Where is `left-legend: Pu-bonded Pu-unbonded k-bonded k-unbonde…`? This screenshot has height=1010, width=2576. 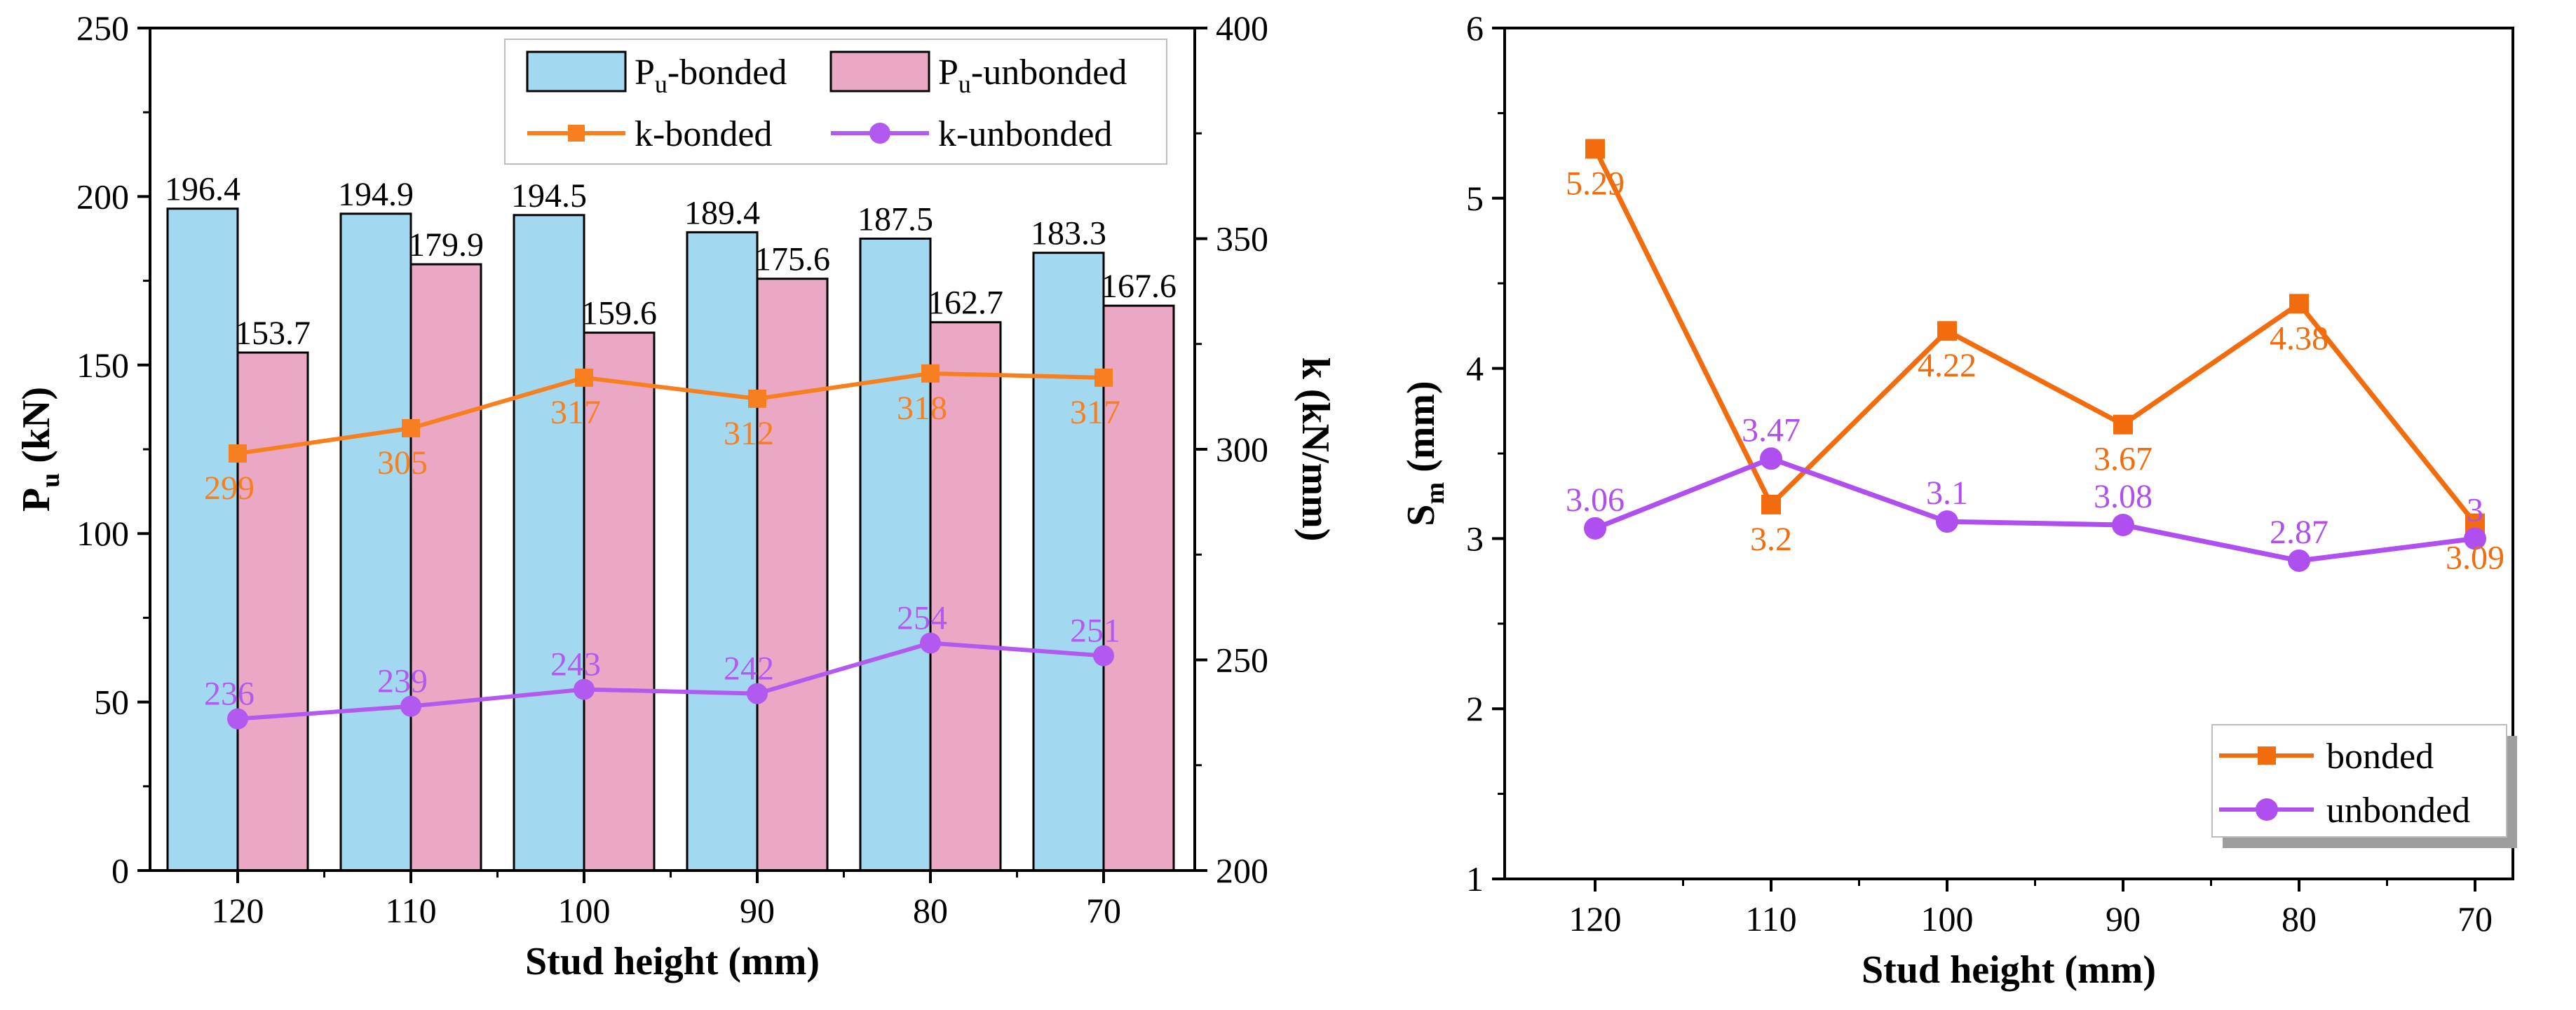
left-legend: Pu-bonded Pu-unbonded k-bonded k-unbonde… is located at coordinates (835, 102).